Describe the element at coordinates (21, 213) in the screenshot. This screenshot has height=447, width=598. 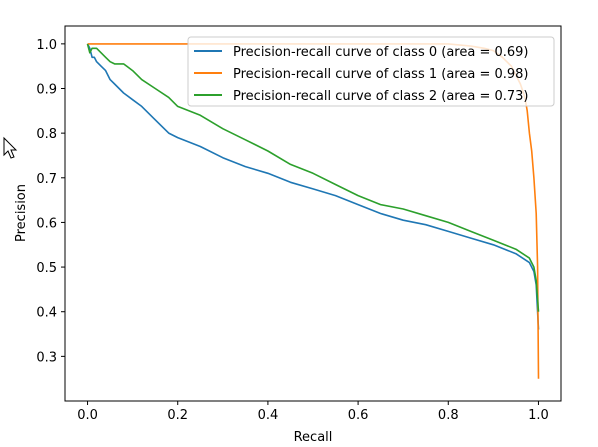
I see `y-axis-label: Precision` at that location.